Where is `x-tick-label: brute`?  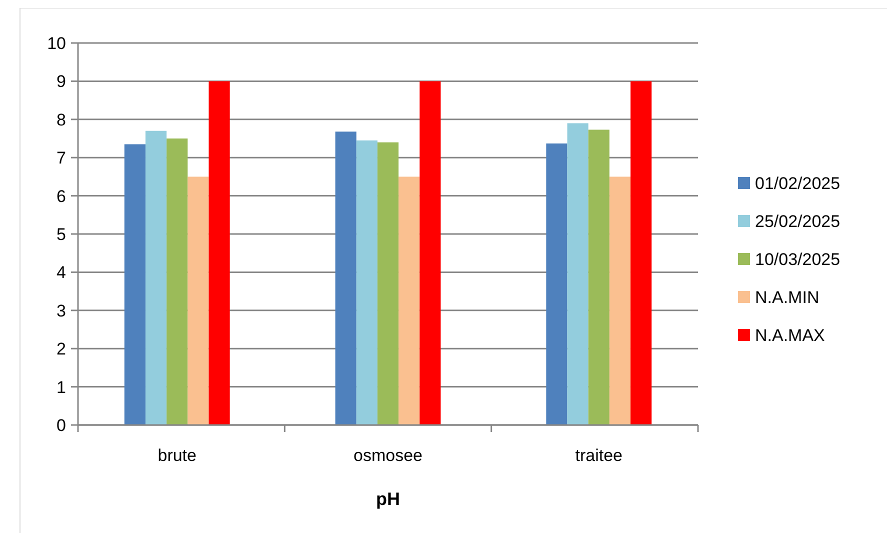 x-tick-label: brute is located at coordinates (177, 455).